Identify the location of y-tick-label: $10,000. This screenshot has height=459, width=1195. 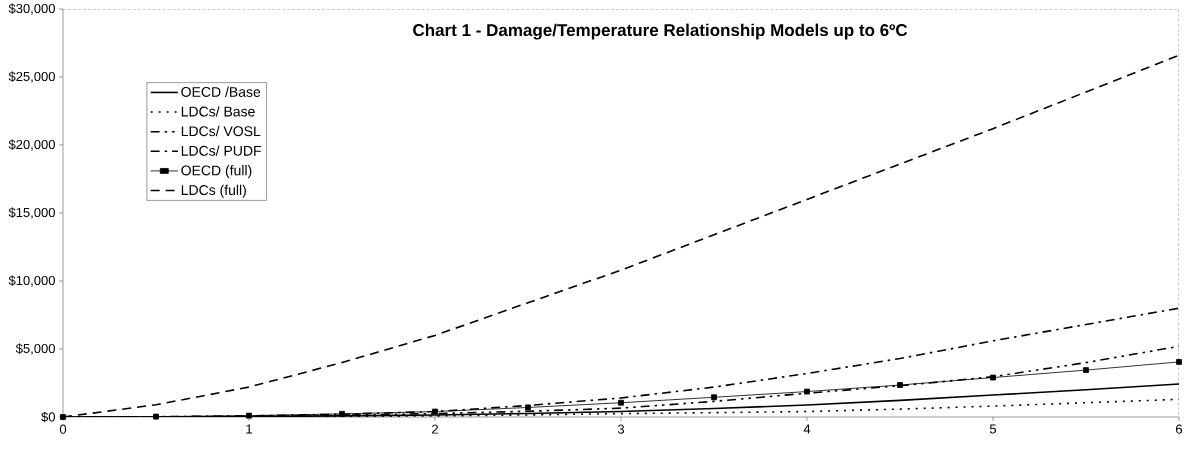
(31, 281).